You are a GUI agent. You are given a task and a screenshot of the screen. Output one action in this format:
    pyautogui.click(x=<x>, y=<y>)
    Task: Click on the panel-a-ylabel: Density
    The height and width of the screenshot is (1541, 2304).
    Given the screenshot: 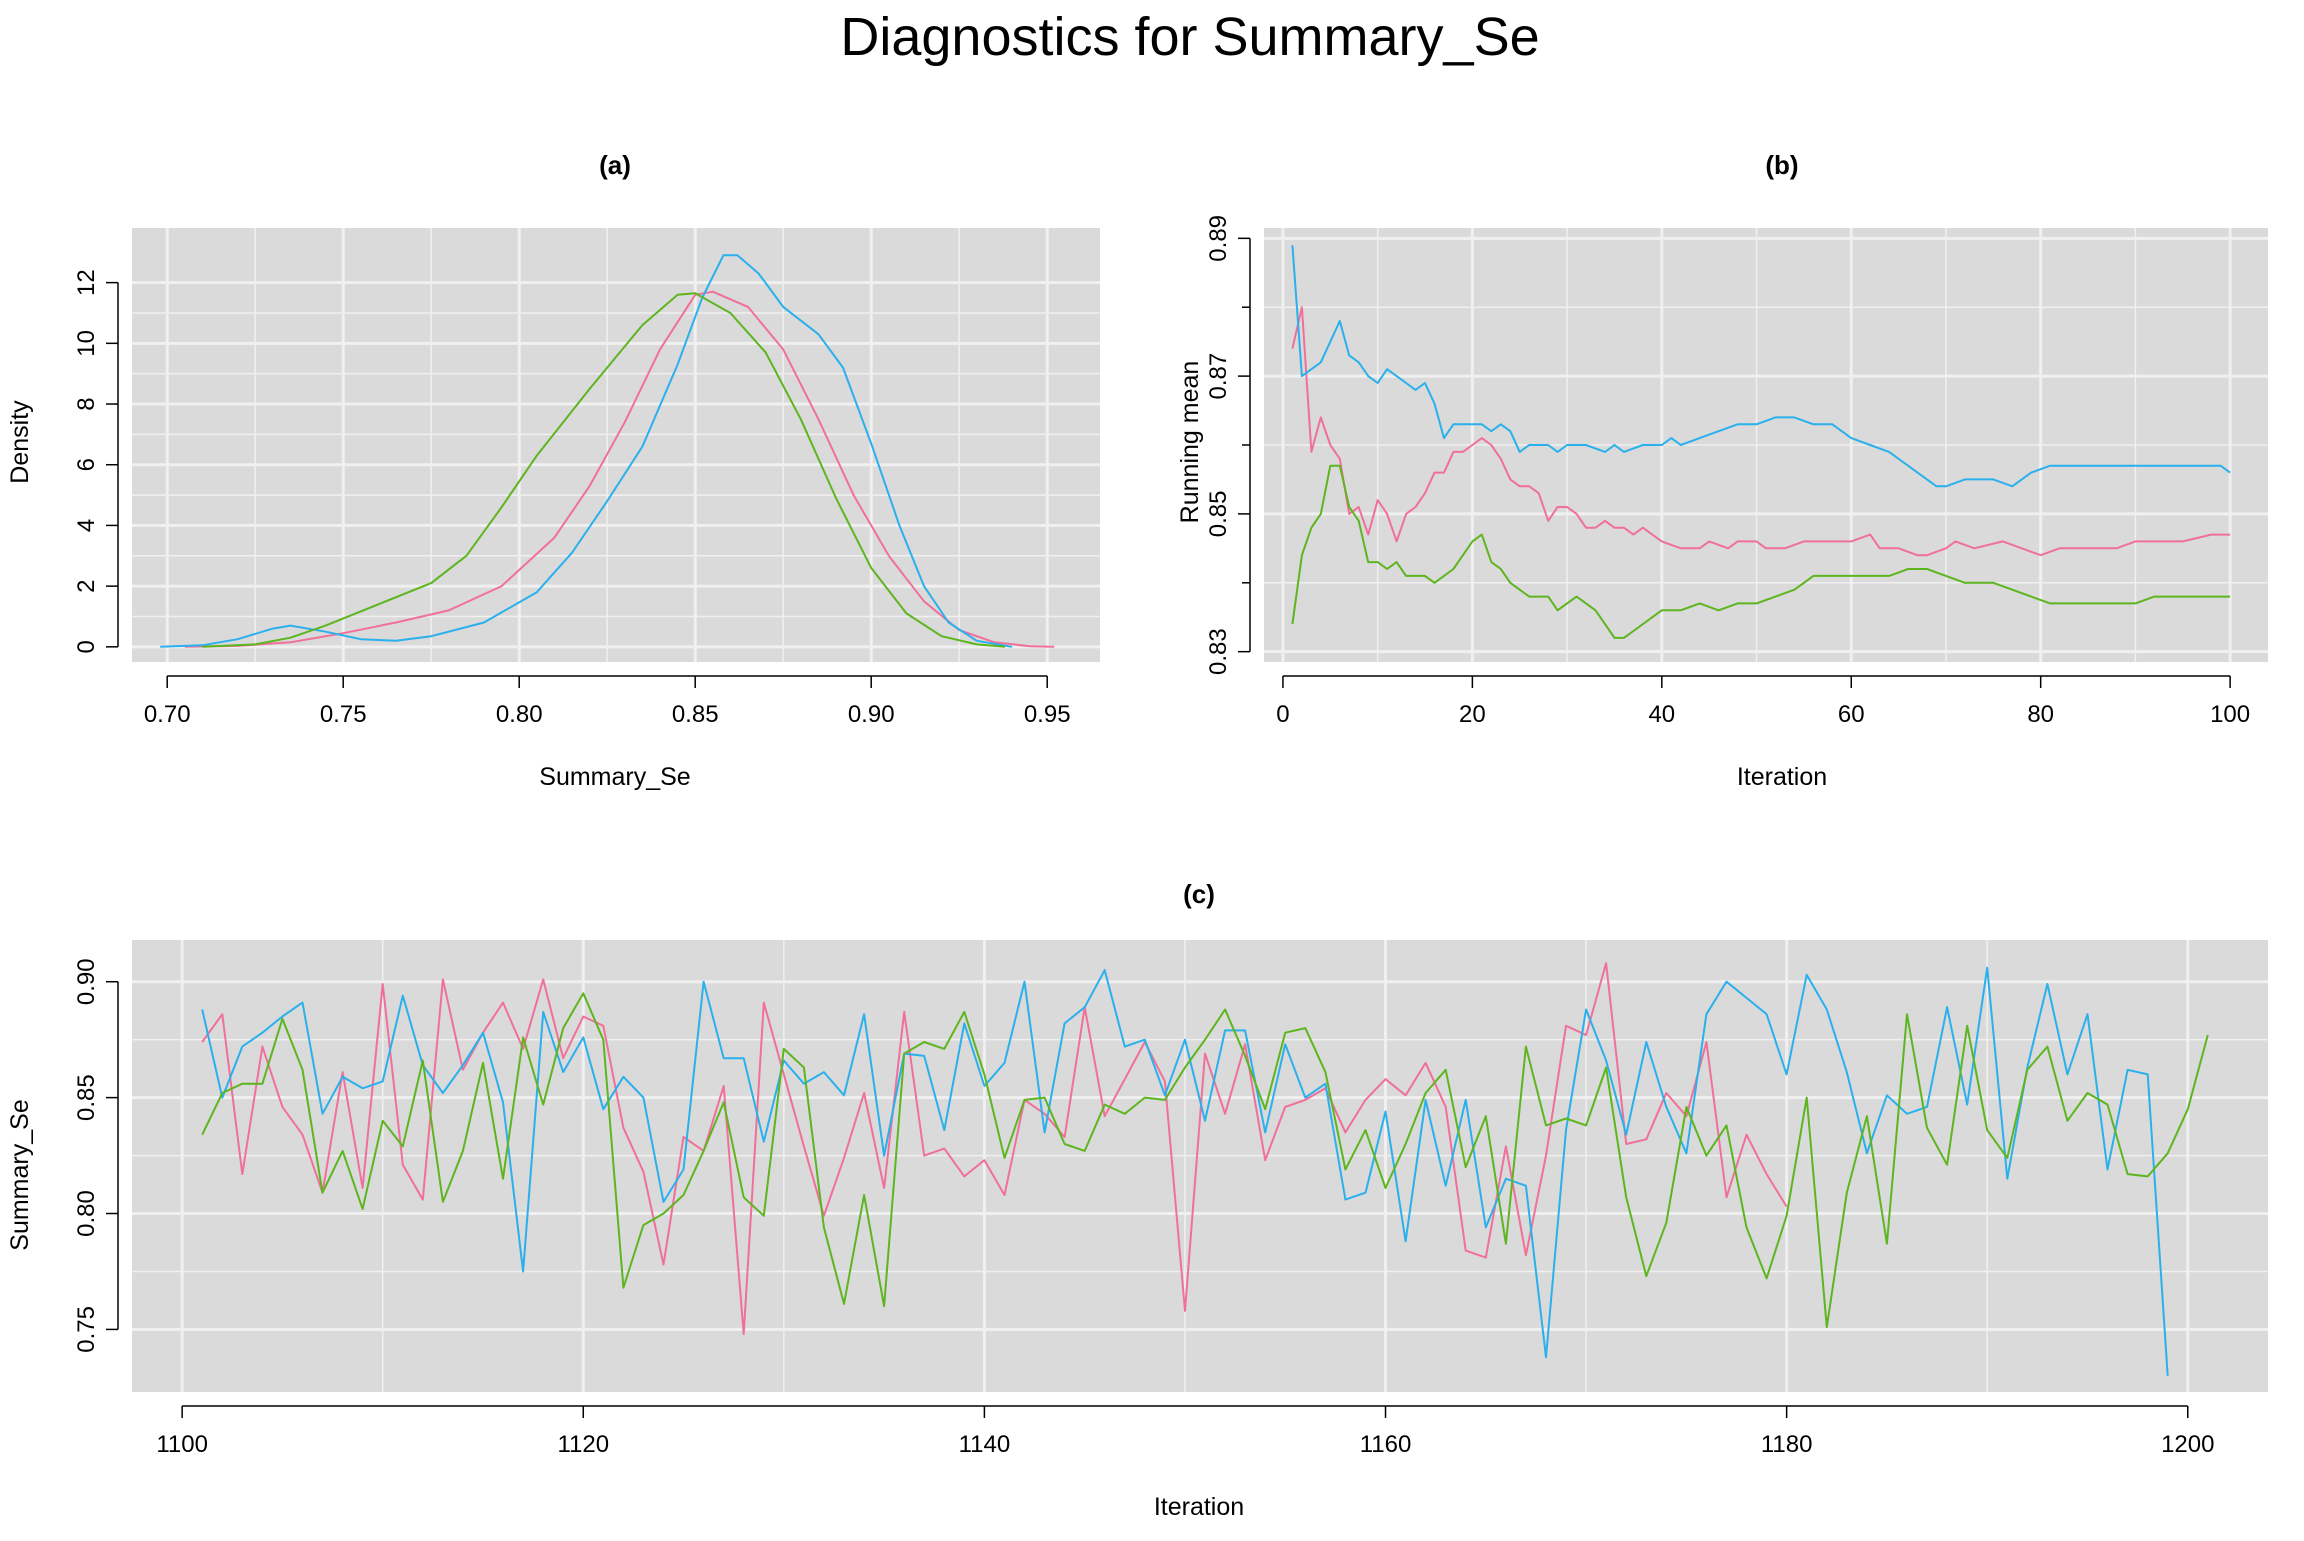 What is the action you would take?
    pyautogui.click(x=20, y=442)
    